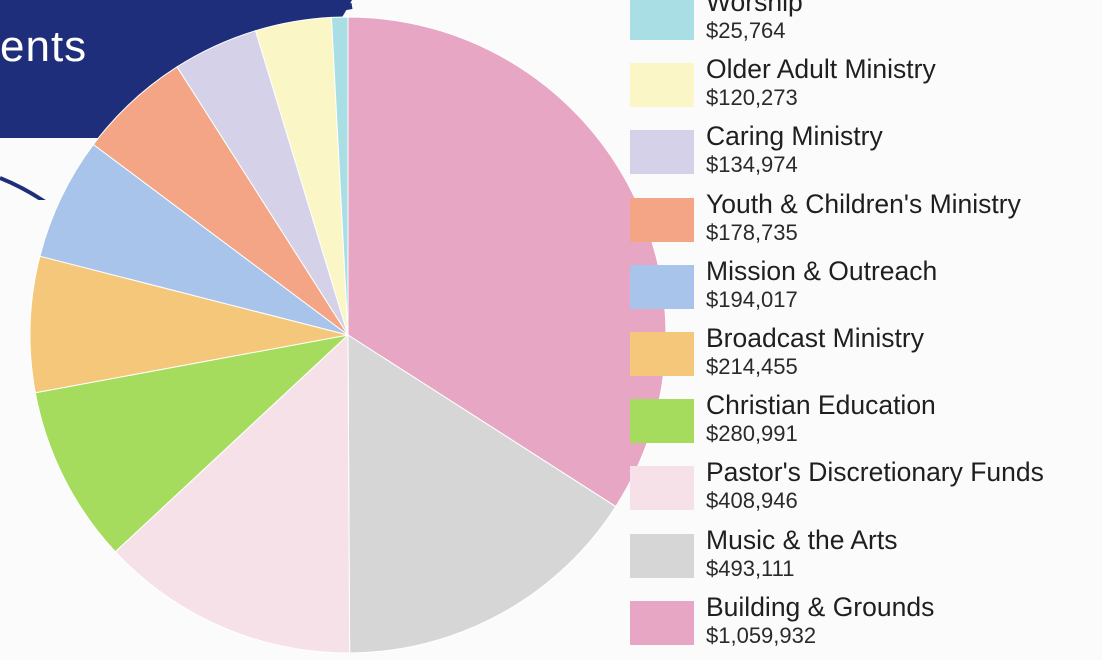 The image size is (1102, 660). What do you see at coordinates (752, 501) in the screenshot?
I see `legend-value: $408,946` at bounding box center [752, 501].